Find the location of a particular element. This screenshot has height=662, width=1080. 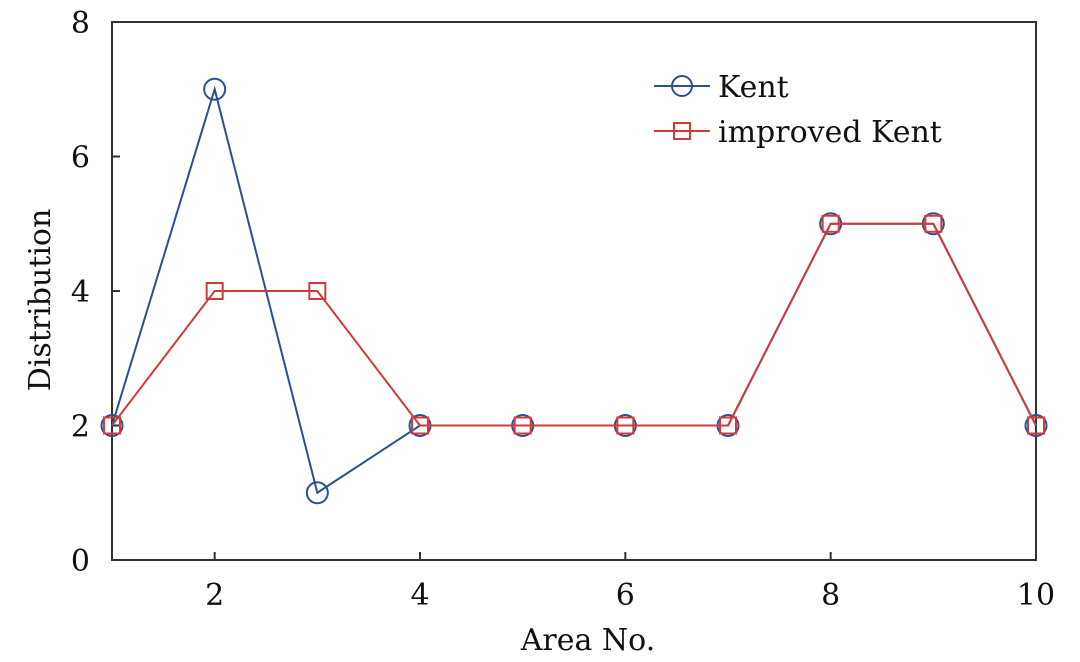

legend-label-kent: Kent is located at coordinates (753, 87).